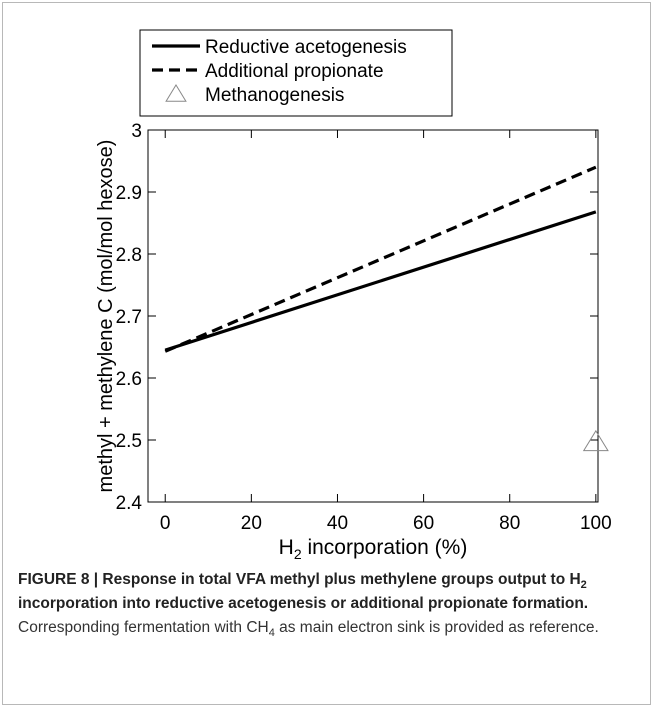  Describe the element at coordinates (129, 317) in the screenshot. I see `y-tick-label: 2.7` at that location.